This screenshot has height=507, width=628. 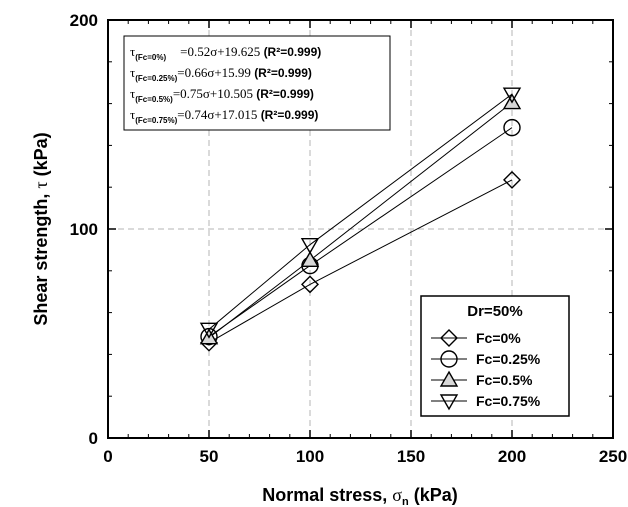 What do you see at coordinates (449, 378) in the screenshot?
I see `legend-marker-triangle-up` at bounding box center [449, 378].